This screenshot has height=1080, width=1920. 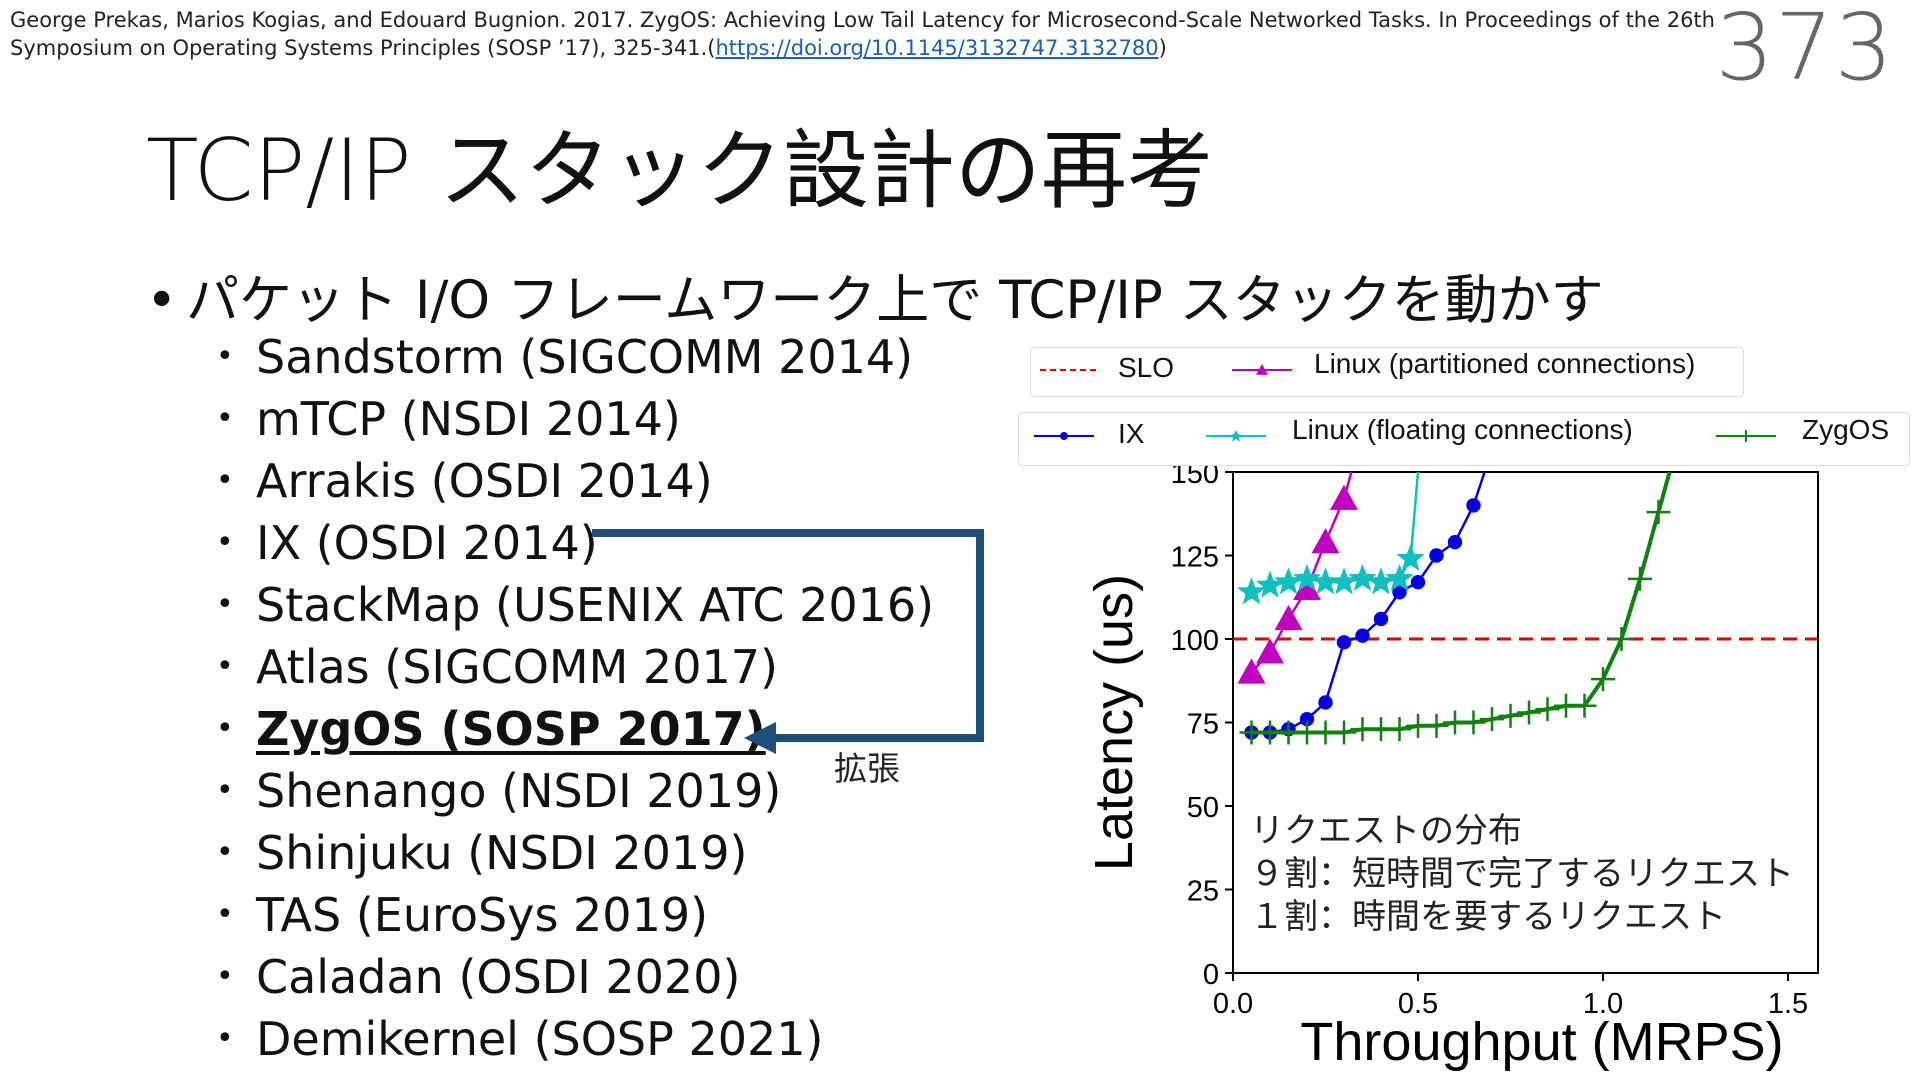 I want to click on x-axis-label: Throughput (MRPS), so click(x=1541, y=1042).